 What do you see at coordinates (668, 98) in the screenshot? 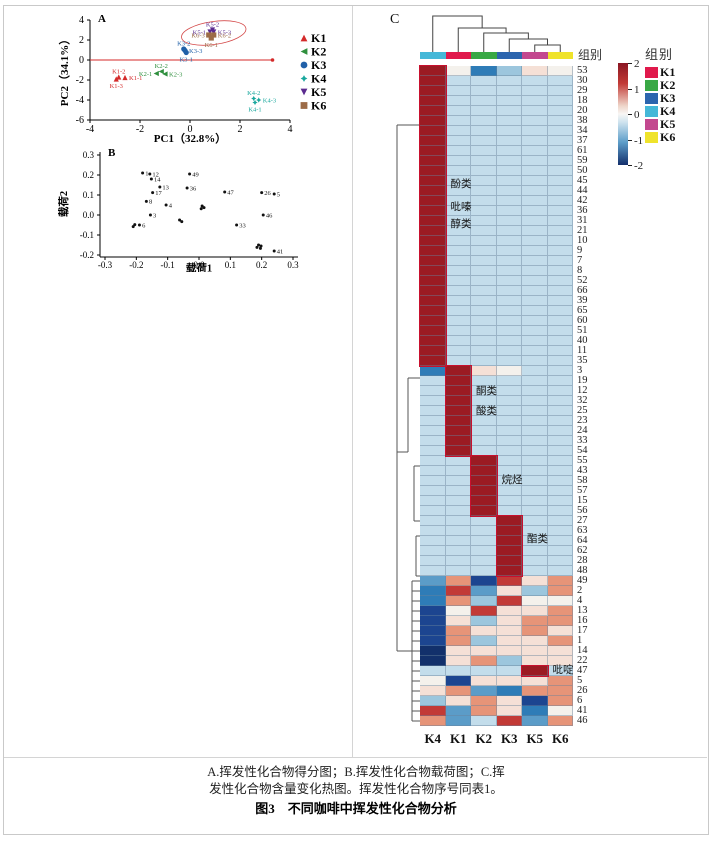
I see `legend-label-K3: K3` at bounding box center [668, 98].